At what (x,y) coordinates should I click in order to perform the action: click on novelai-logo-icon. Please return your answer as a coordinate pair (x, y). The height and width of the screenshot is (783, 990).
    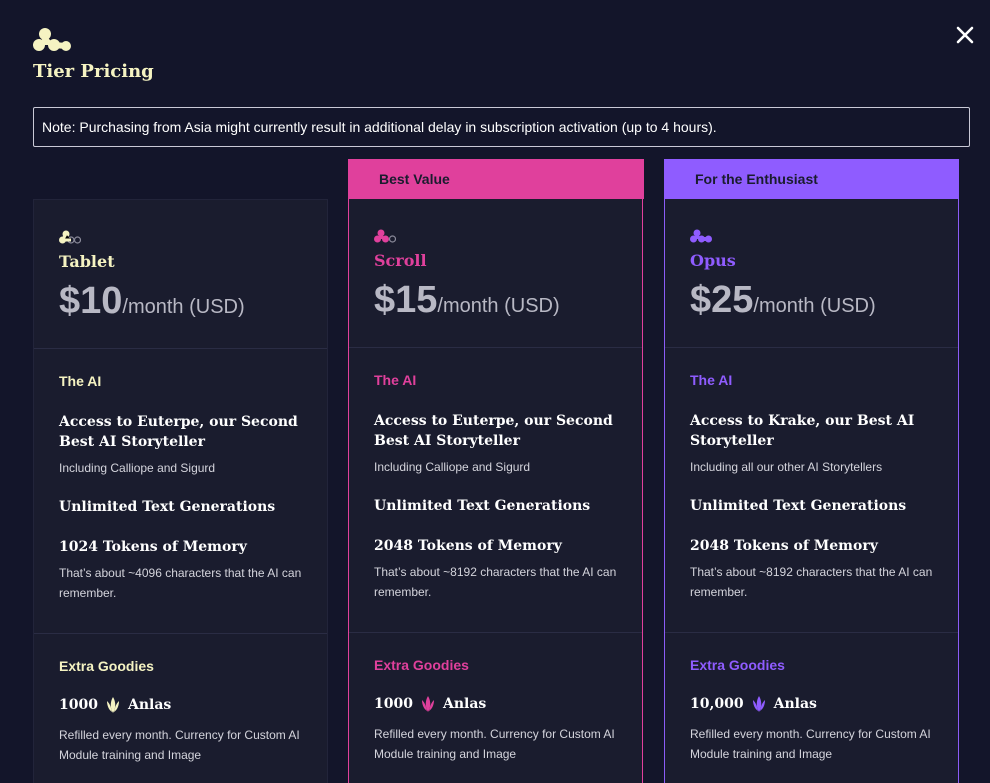
    Looking at the image, I should click on (52, 39).